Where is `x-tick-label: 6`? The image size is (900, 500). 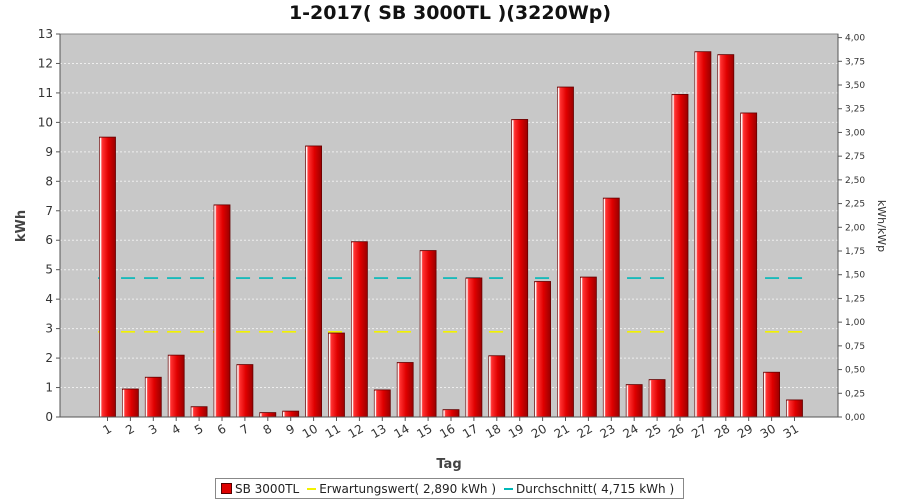 x-tick-label: 6 is located at coordinates (222, 429).